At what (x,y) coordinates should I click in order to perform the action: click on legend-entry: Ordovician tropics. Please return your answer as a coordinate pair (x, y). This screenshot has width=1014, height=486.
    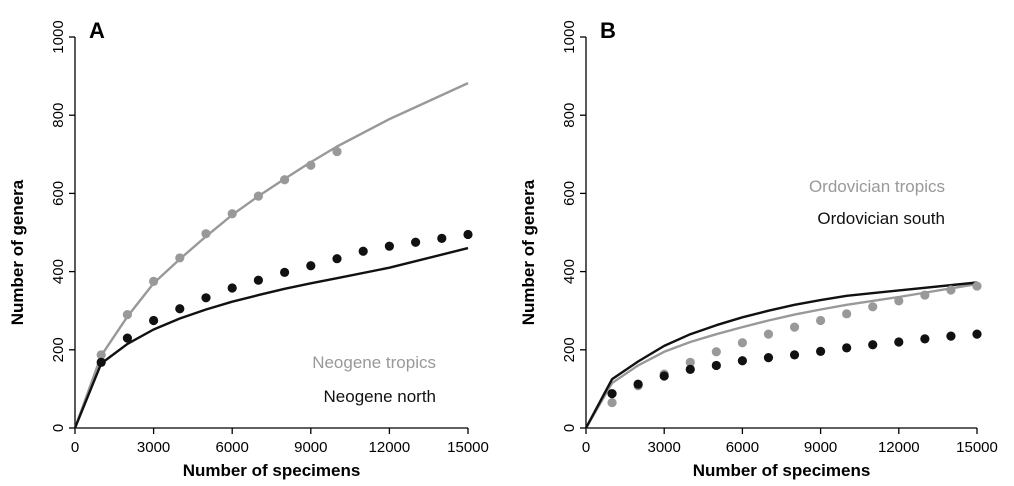
    Looking at the image, I should click on (877, 186).